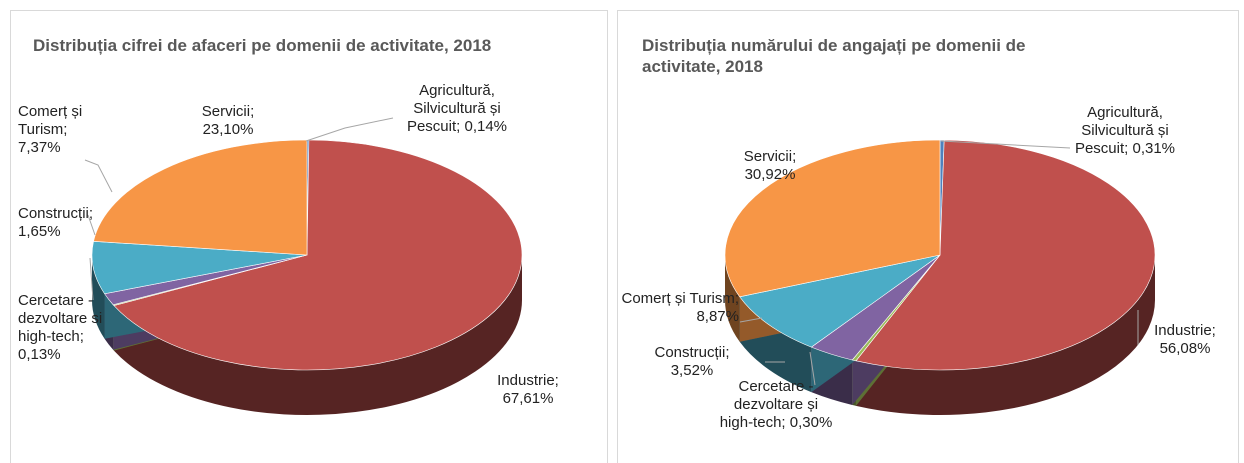 The image size is (1244, 463). I want to click on value-label: 23,10%, so click(228, 129).